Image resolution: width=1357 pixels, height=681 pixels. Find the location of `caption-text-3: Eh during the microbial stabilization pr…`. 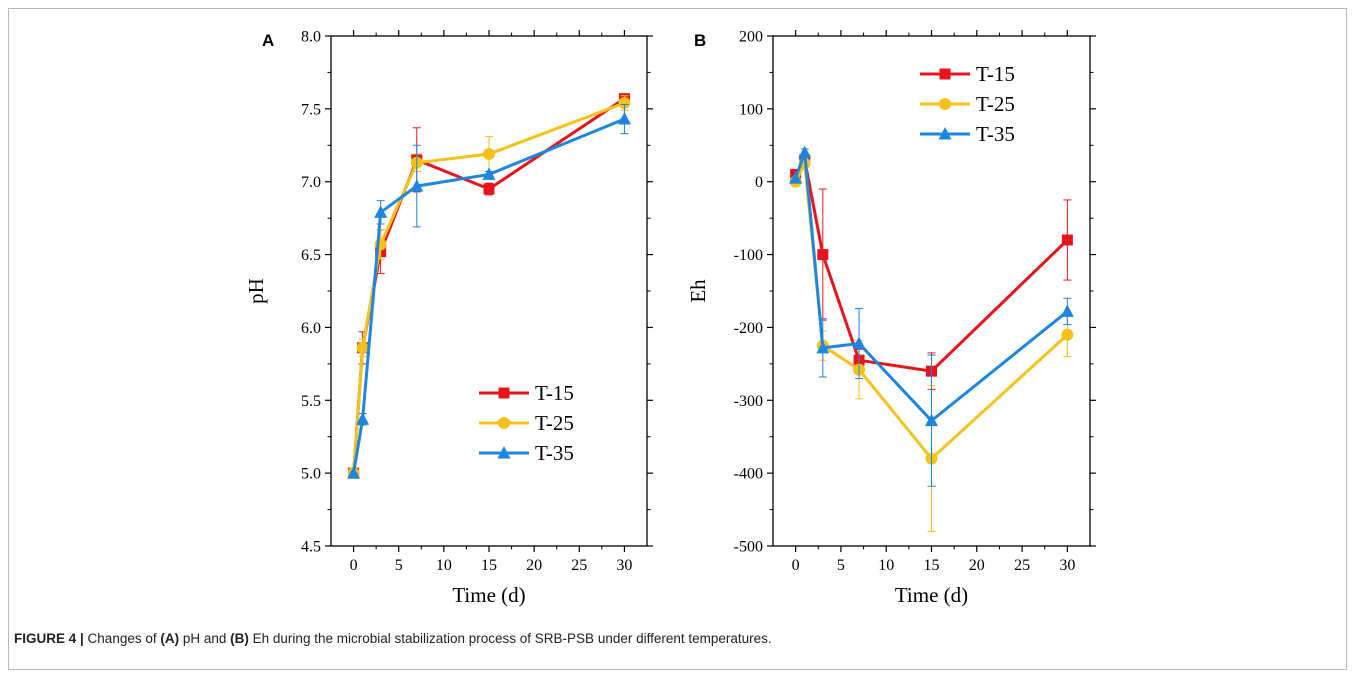

caption-text-3: Eh during the microbial stabilization pr… is located at coordinates (510, 638).